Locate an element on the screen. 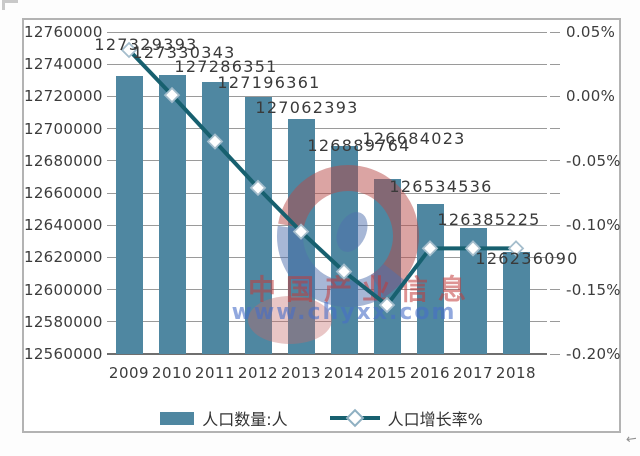 The height and width of the screenshot is (456, 640). legend-item-growth-rate: 人口增长率% is located at coordinates (406, 418).